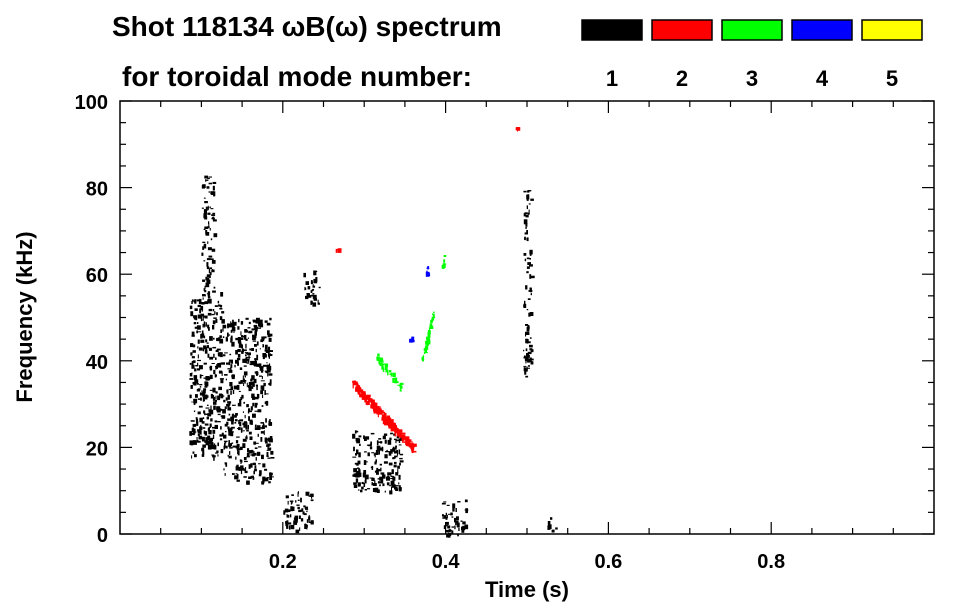 This screenshot has height=615, width=963. Describe the element at coordinates (608, 562) in the screenshot. I see `x-tick-label: 0.6` at that location.